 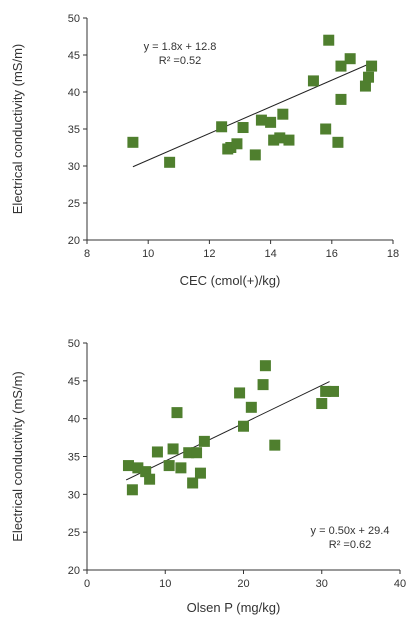 I want to click on regression-equation: y = 0.50x + 29.4, so click(x=350, y=531).